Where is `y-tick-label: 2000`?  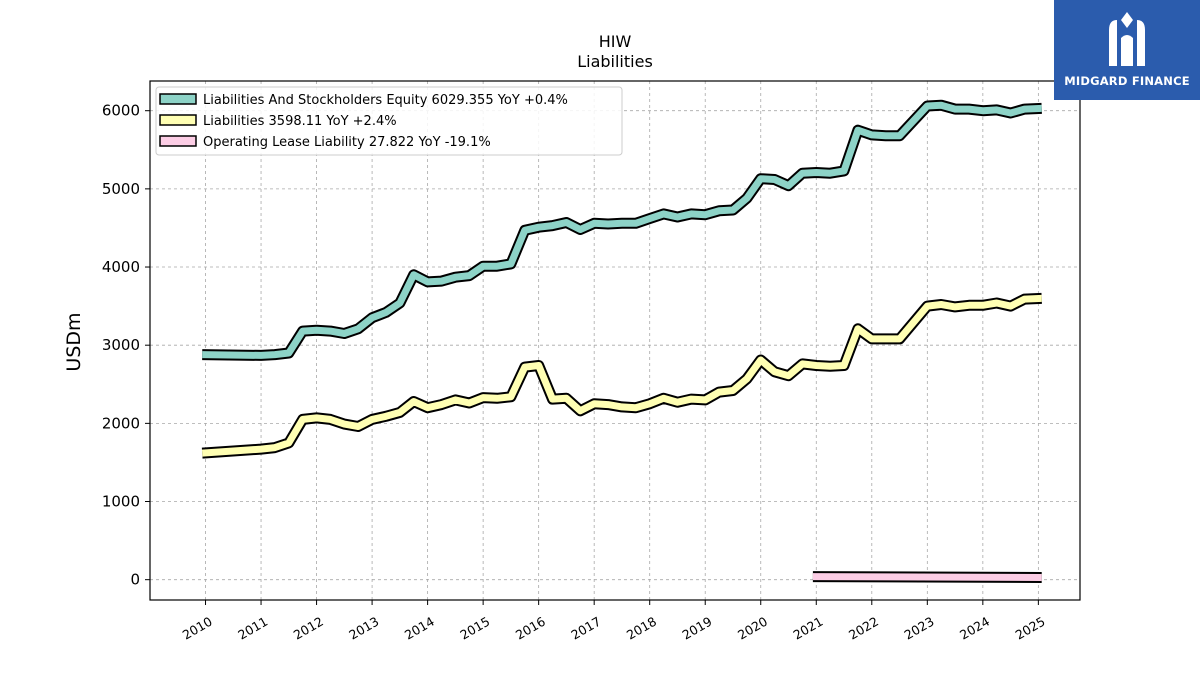 y-tick-label: 2000 is located at coordinates (121, 423).